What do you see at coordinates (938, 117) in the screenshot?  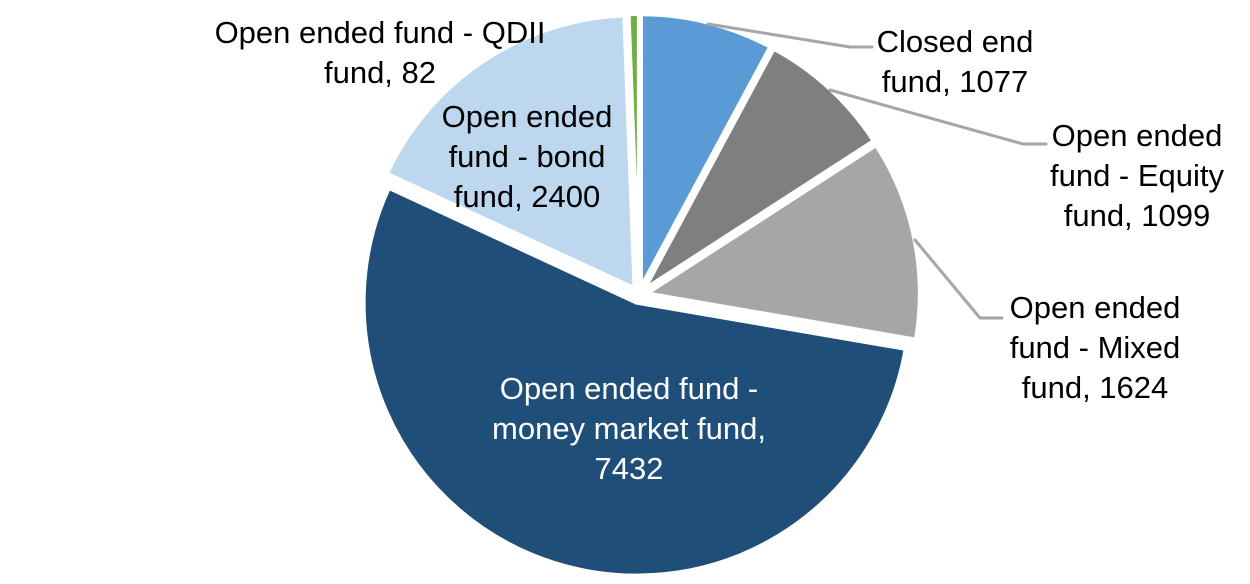 I see `leader-line-equity-fund` at bounding box center [938, 117].